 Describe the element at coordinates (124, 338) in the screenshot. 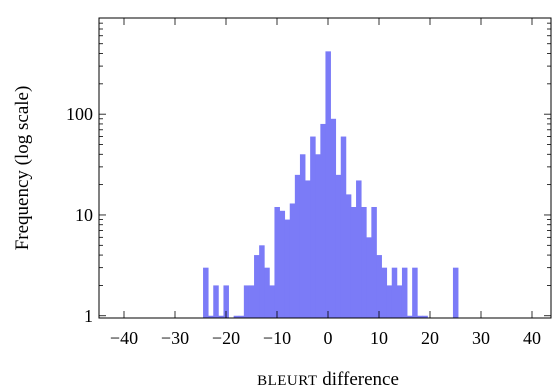

I see `x-tick-label: −40` at that location.